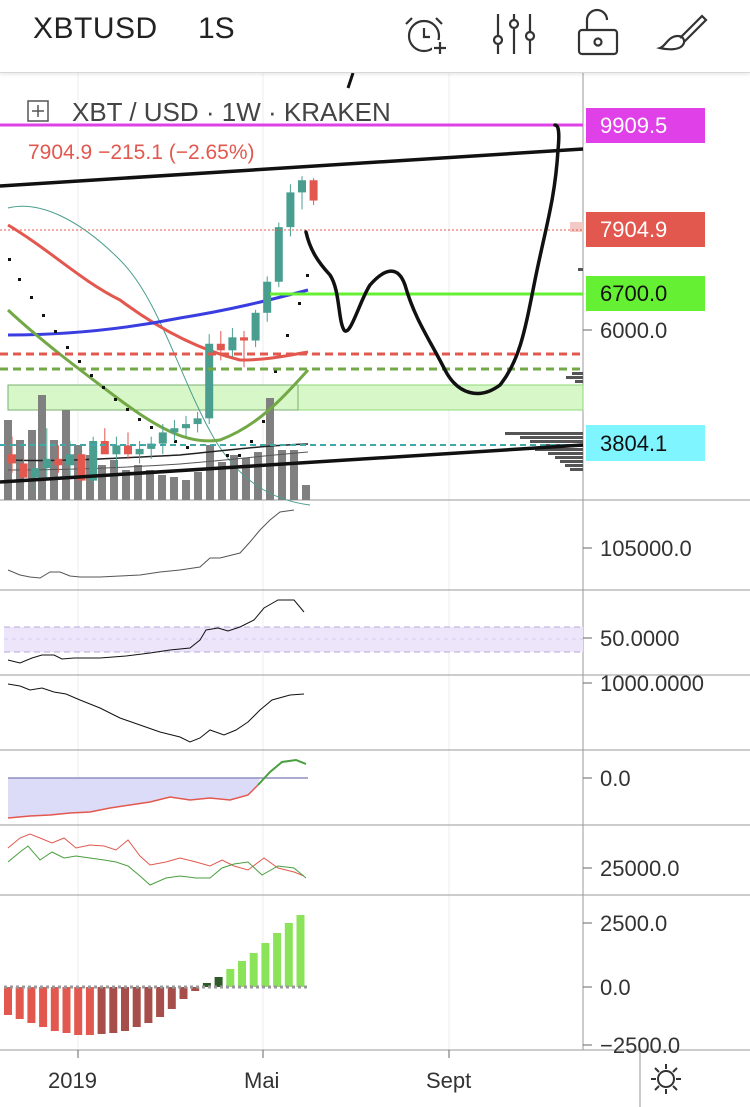 Image resolution: width=750 pixels, height=1107 pixels. I want to click on pane3-label: 1000.0000, so click(652, 683).